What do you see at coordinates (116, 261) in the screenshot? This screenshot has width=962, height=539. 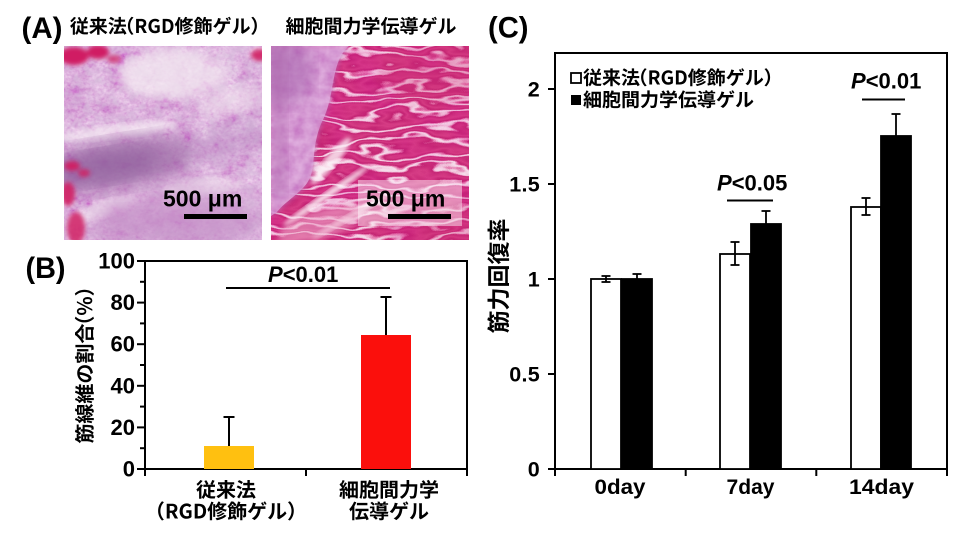 I see `svg-text: 100` at bounding box center [116, 261].